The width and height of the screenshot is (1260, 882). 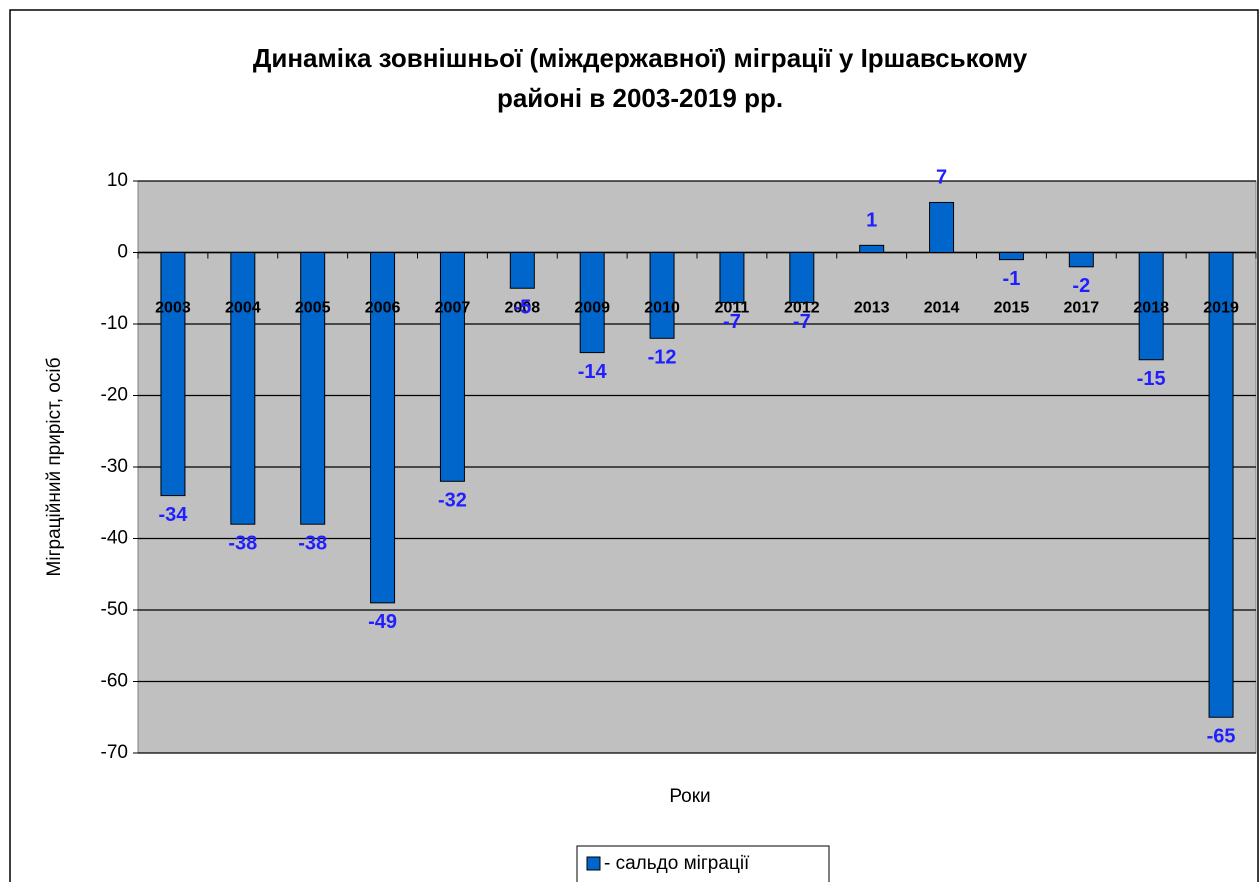 I want to click on data-label: -15, so click(x=1151, y=379).